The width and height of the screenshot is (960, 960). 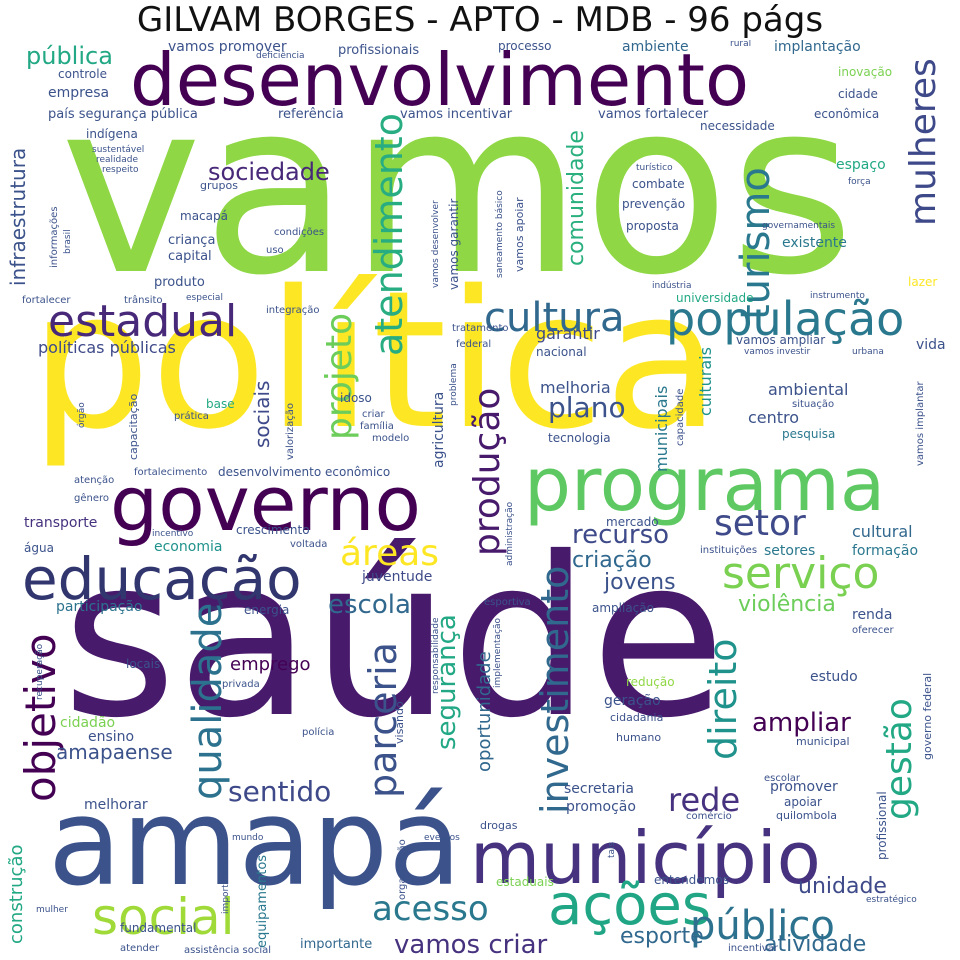 I want to click on word-policia: polícia, so click(x=318, y=732).